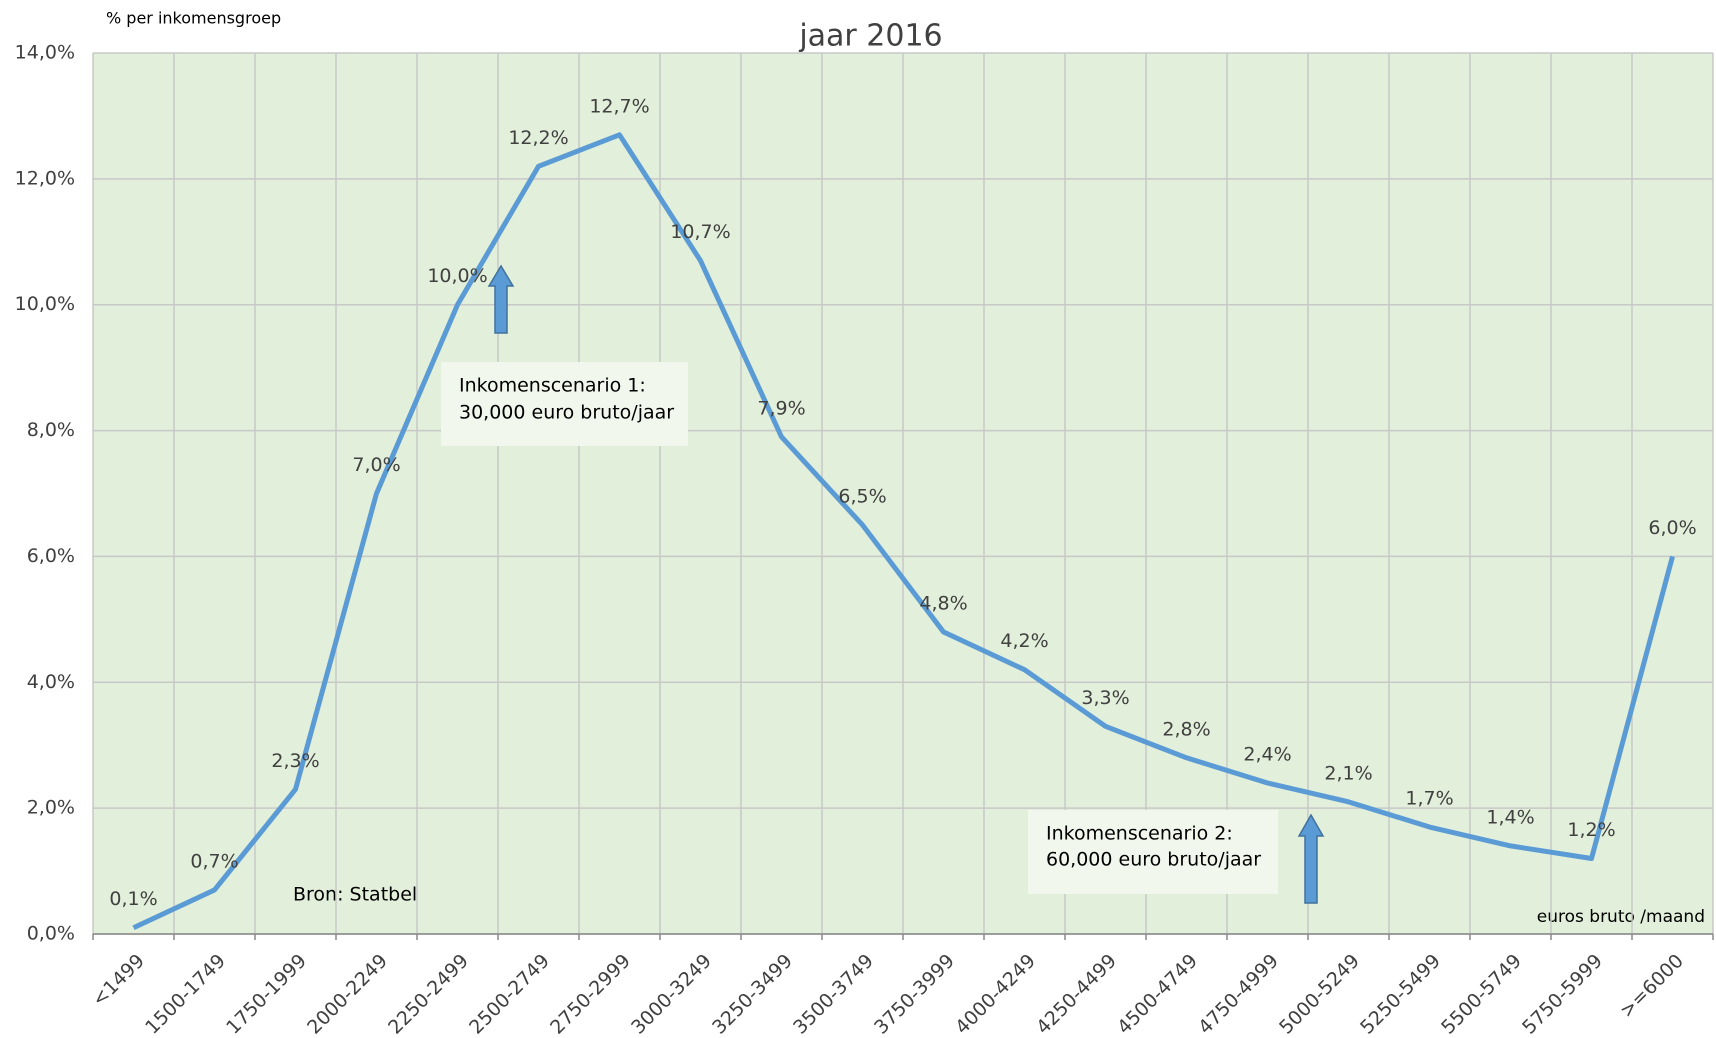 The image size is (1716, 1038). What do you see at coordinates (266, 994) in the screenshot?
I see `x-tick-label: 1750-1999` at bounding box center [266, 994].